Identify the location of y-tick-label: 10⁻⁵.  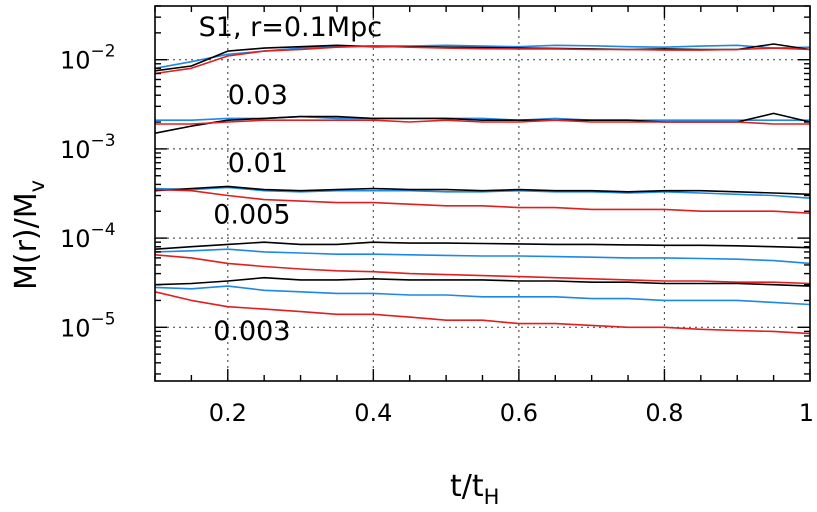
(88, 325).